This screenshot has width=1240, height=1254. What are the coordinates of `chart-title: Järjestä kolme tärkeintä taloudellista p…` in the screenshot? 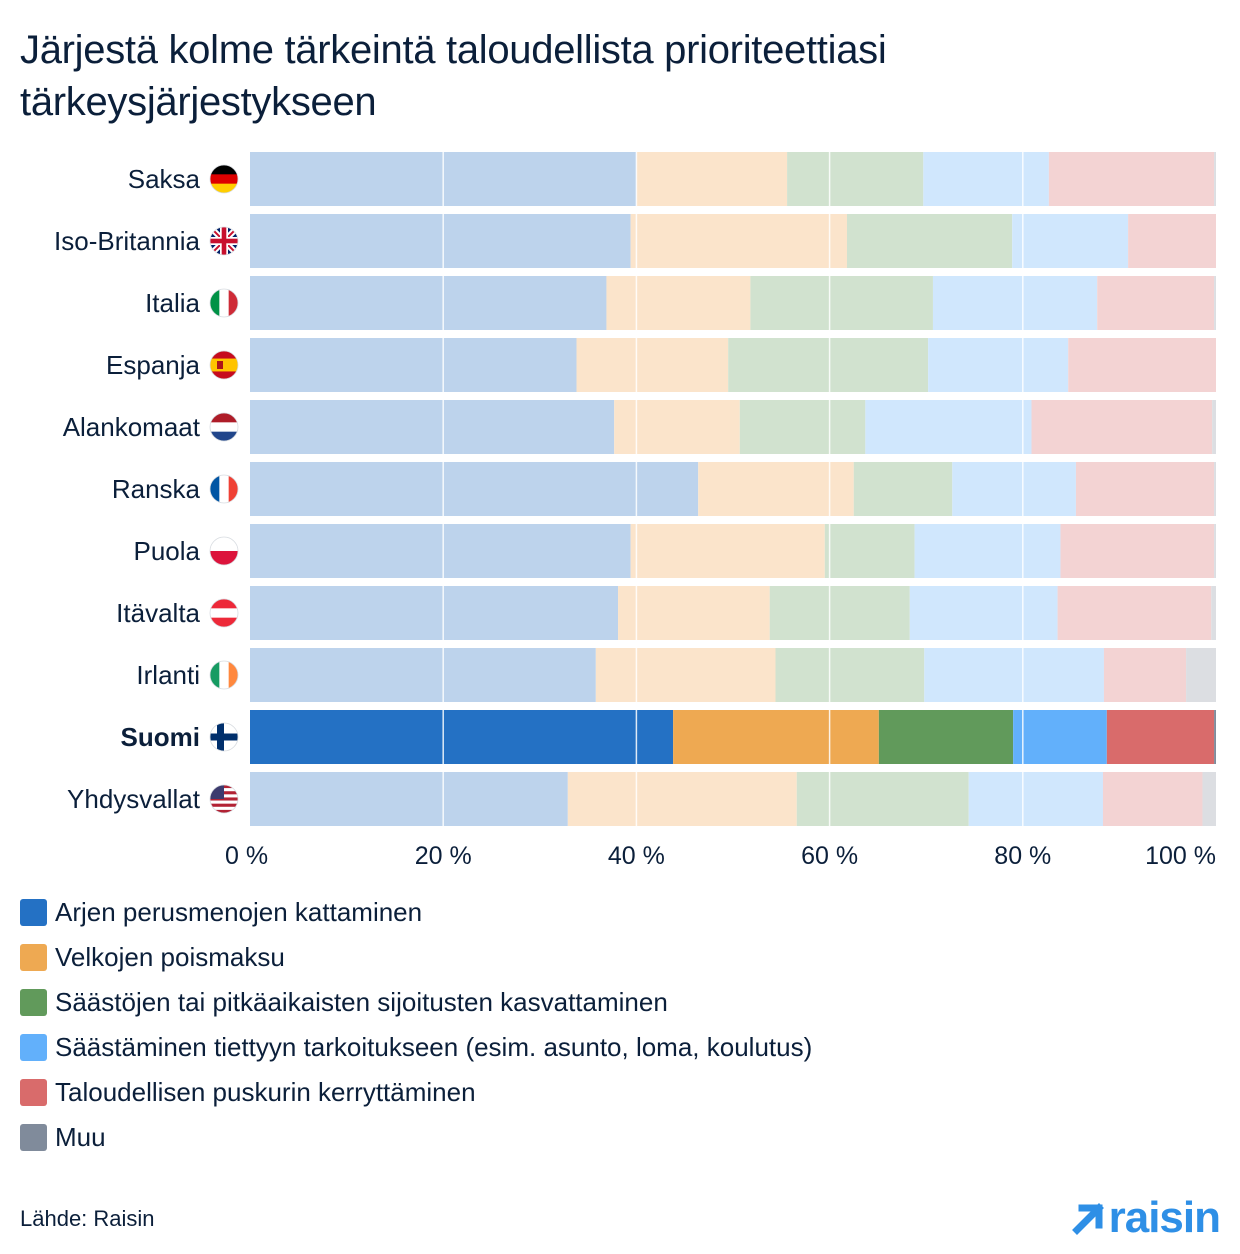 It's located at (453, 76).